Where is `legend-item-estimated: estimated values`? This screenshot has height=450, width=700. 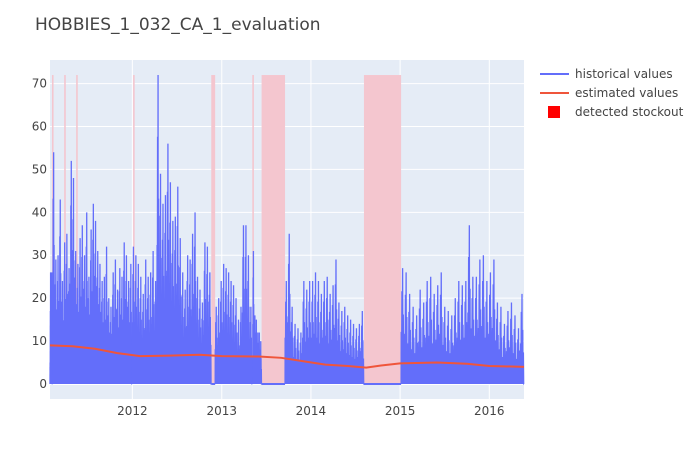
legend-item-estimated: estimated values is located at coordinates (609, 93).